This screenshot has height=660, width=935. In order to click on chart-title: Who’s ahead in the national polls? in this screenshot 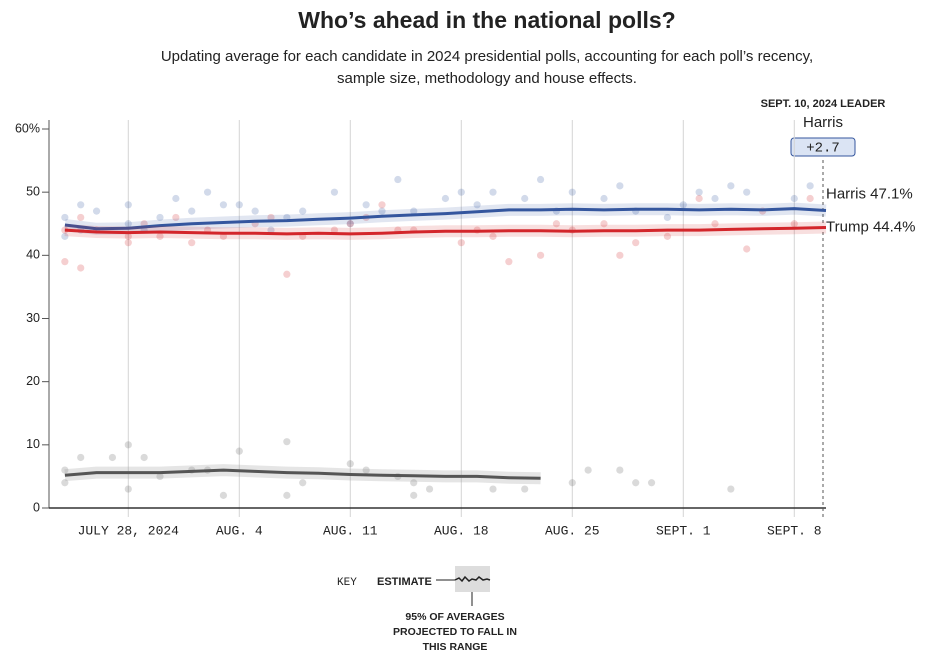, I will do `click(486, 20)`.